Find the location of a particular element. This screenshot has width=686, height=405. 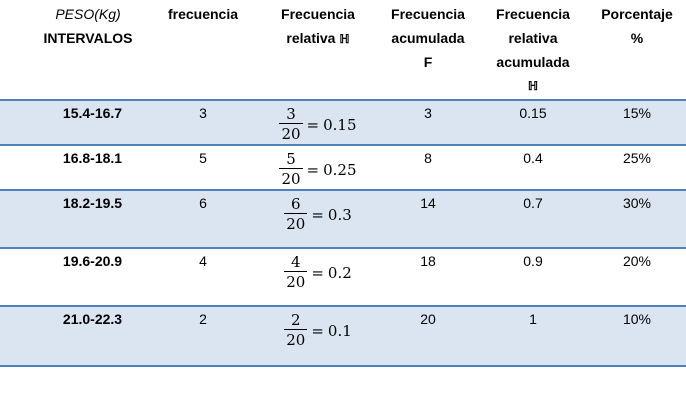

relative-value: 0.25 is located at coordinates (340, 169).